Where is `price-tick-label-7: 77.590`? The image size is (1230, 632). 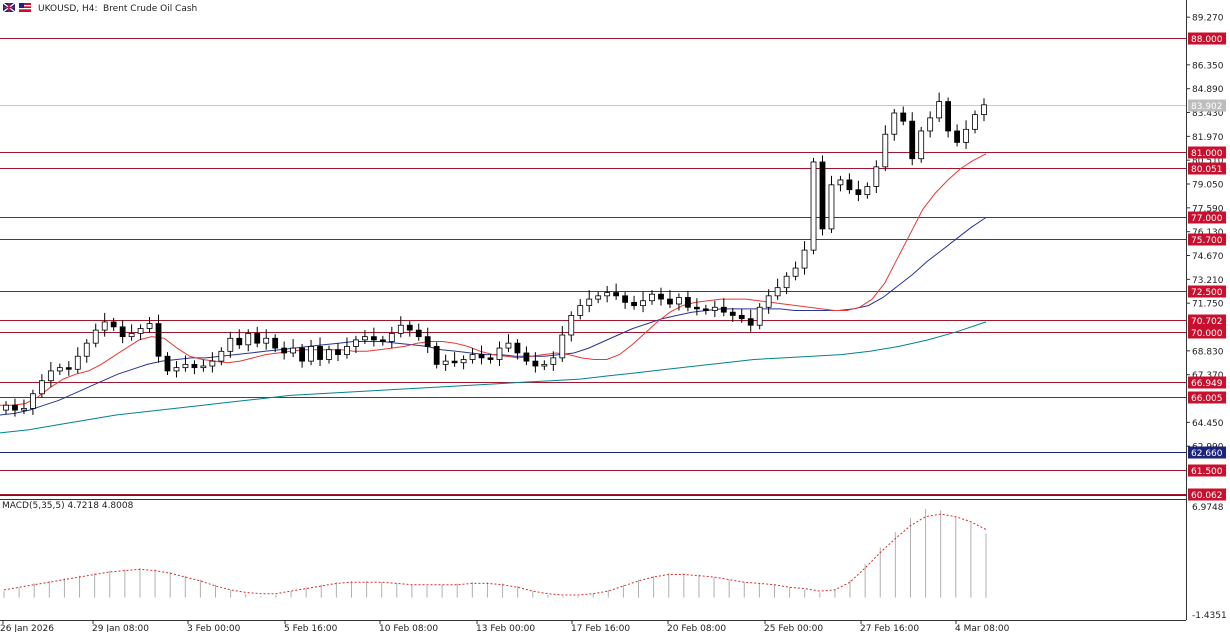
price-tick-label-7: 77.590 is located at coordinates (1208, 209).